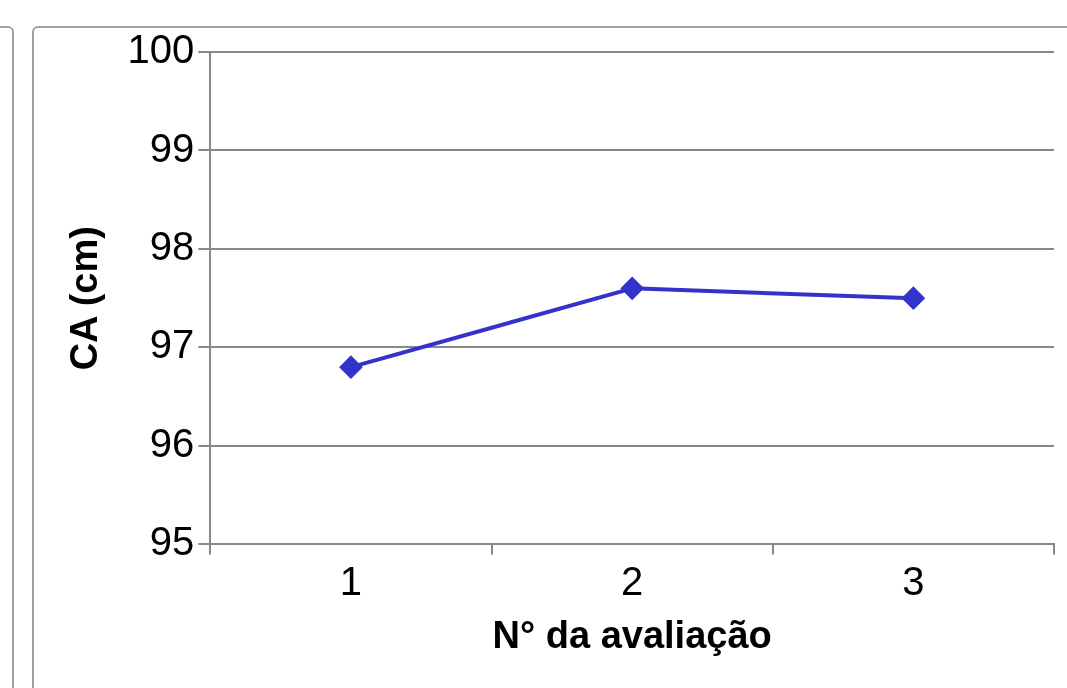 This screenshot has height=688, width=1067. Describe the element at coordinates (172, 245) in the screenshot. I see `y-tick-label: 98` at that location.